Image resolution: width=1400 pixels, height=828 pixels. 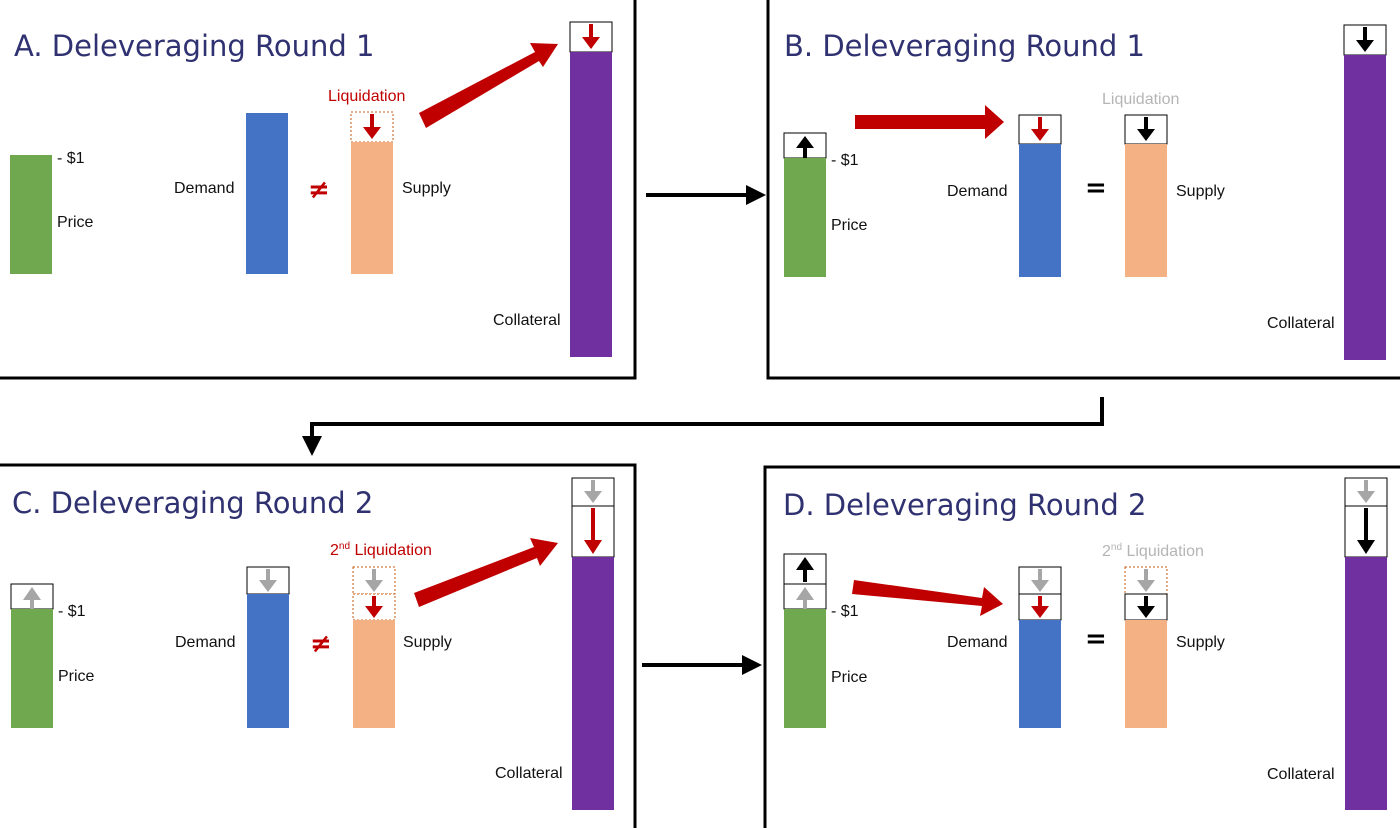 What do you see at coordinates (192, 503) in the screenshot?
I see `panel-c-title: C. Deleveraging Round 2` at bounding box center [192, 503].